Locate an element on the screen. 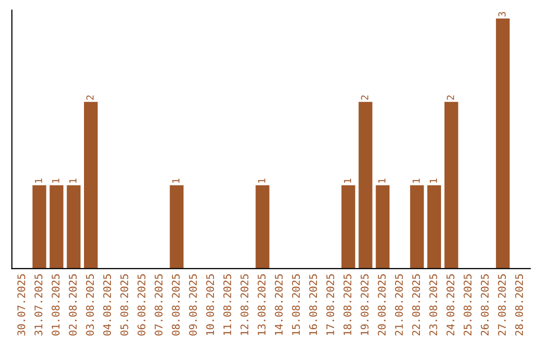 This screenshot has height=340, width=540. x-tick-label: 03.08.2025 is located at coordinates (90, 305).